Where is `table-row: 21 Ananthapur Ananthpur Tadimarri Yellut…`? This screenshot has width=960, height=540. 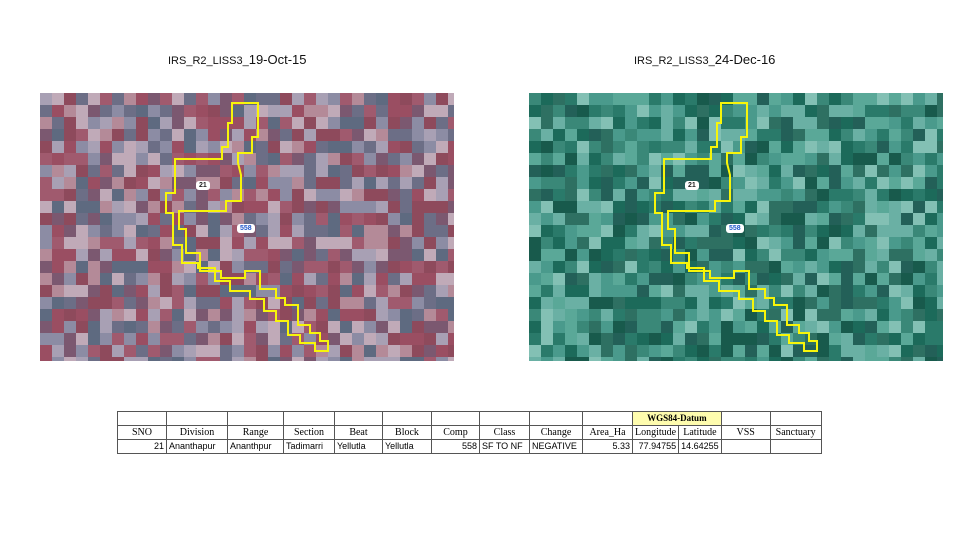 table-row: 21 Ananthapur Ananthpur Tadimarri Yellut… is located at coordinates (469, 446).